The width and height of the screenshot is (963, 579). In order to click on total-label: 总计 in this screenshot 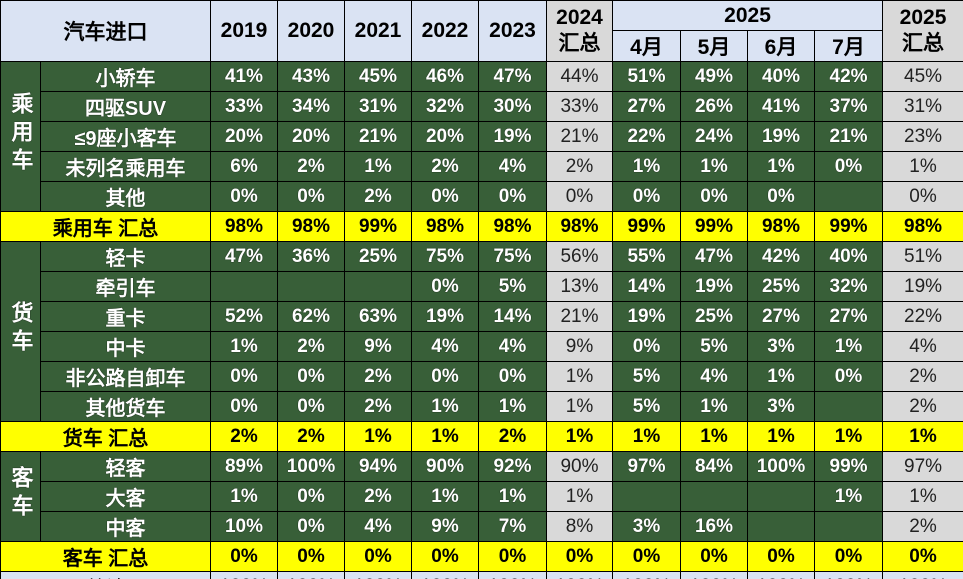, I will do `click(105, 575)`.